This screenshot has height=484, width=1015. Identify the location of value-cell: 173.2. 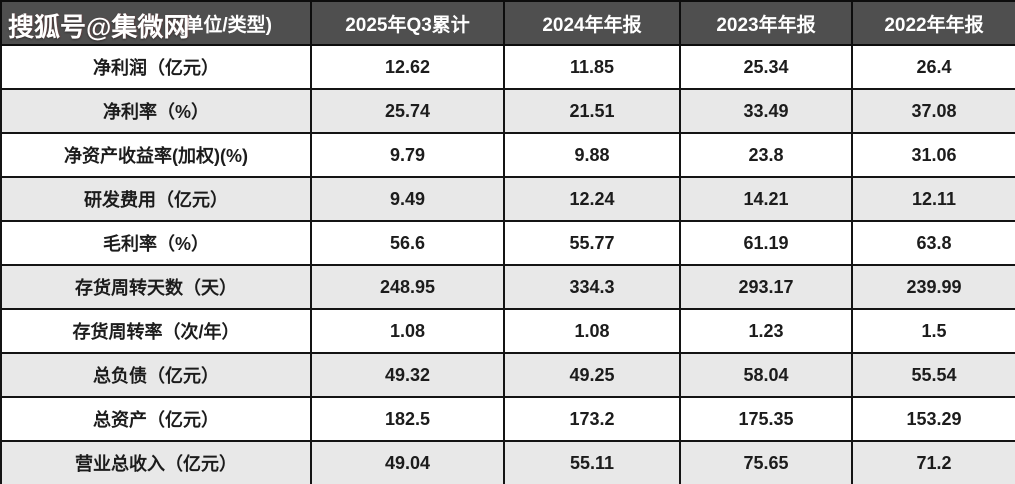
(592, 419).